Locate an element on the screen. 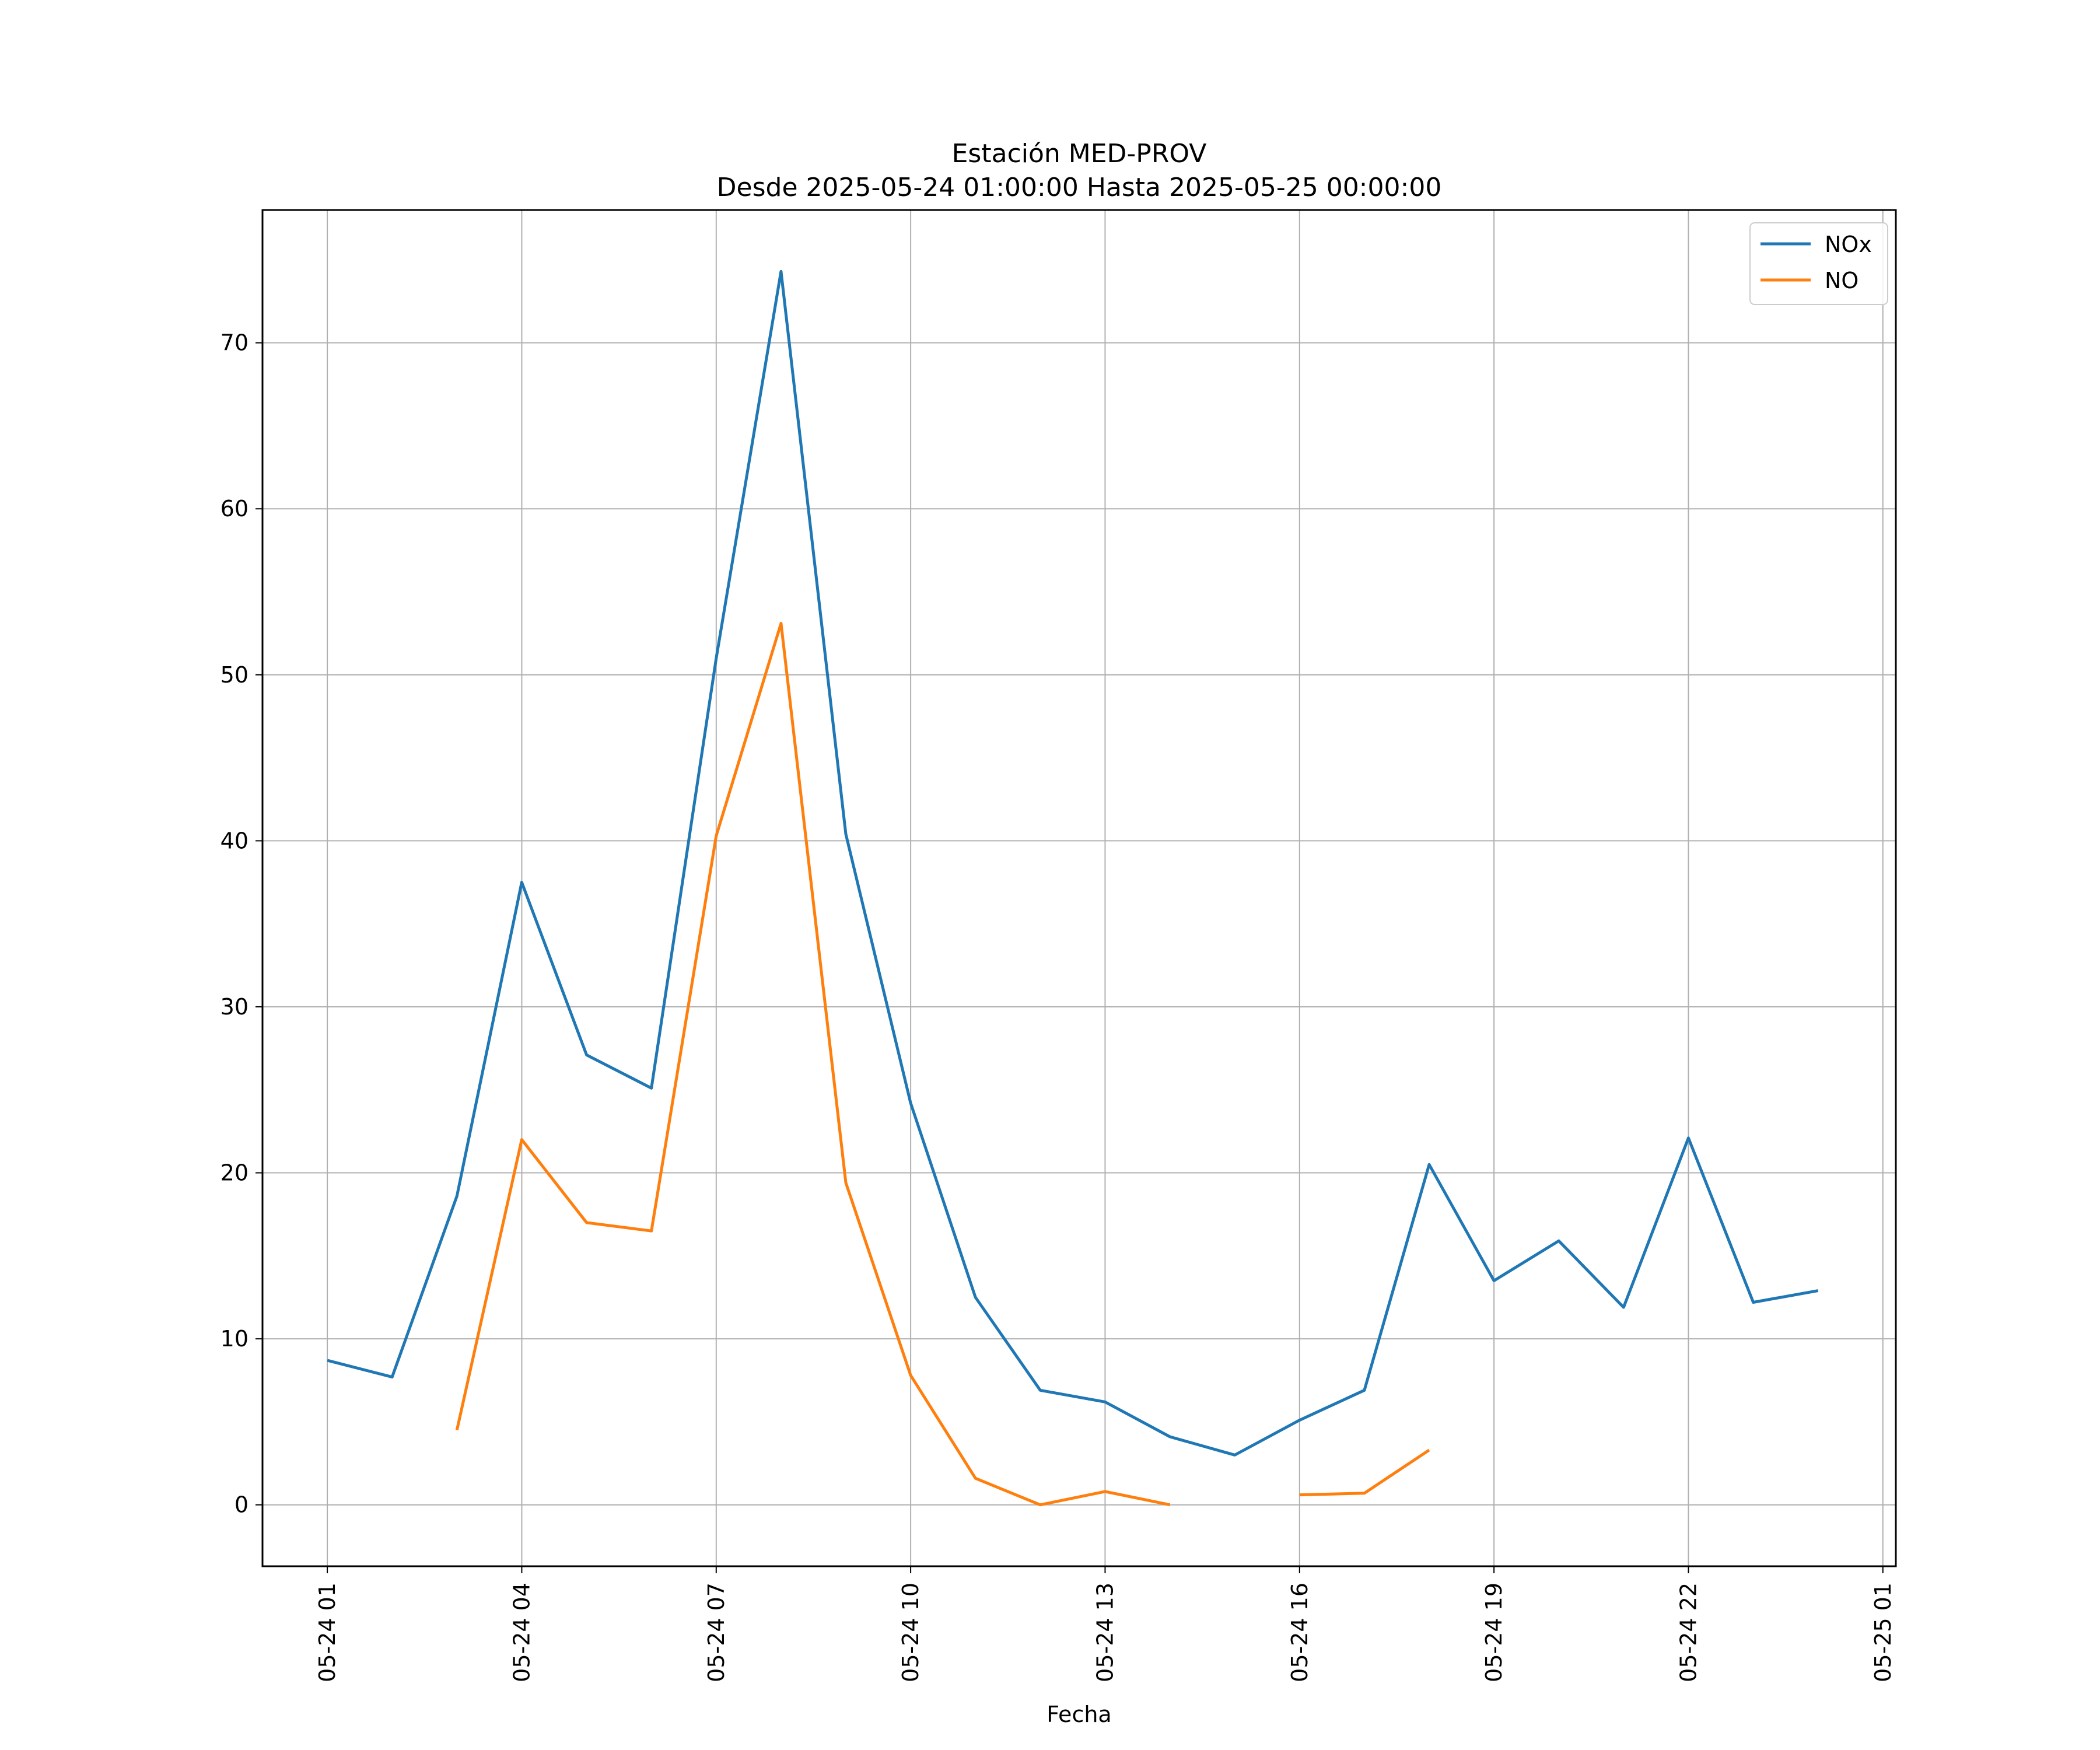 The image size is (2100, 1750). legend: NOx NO is located at coordinates (1818, 263).